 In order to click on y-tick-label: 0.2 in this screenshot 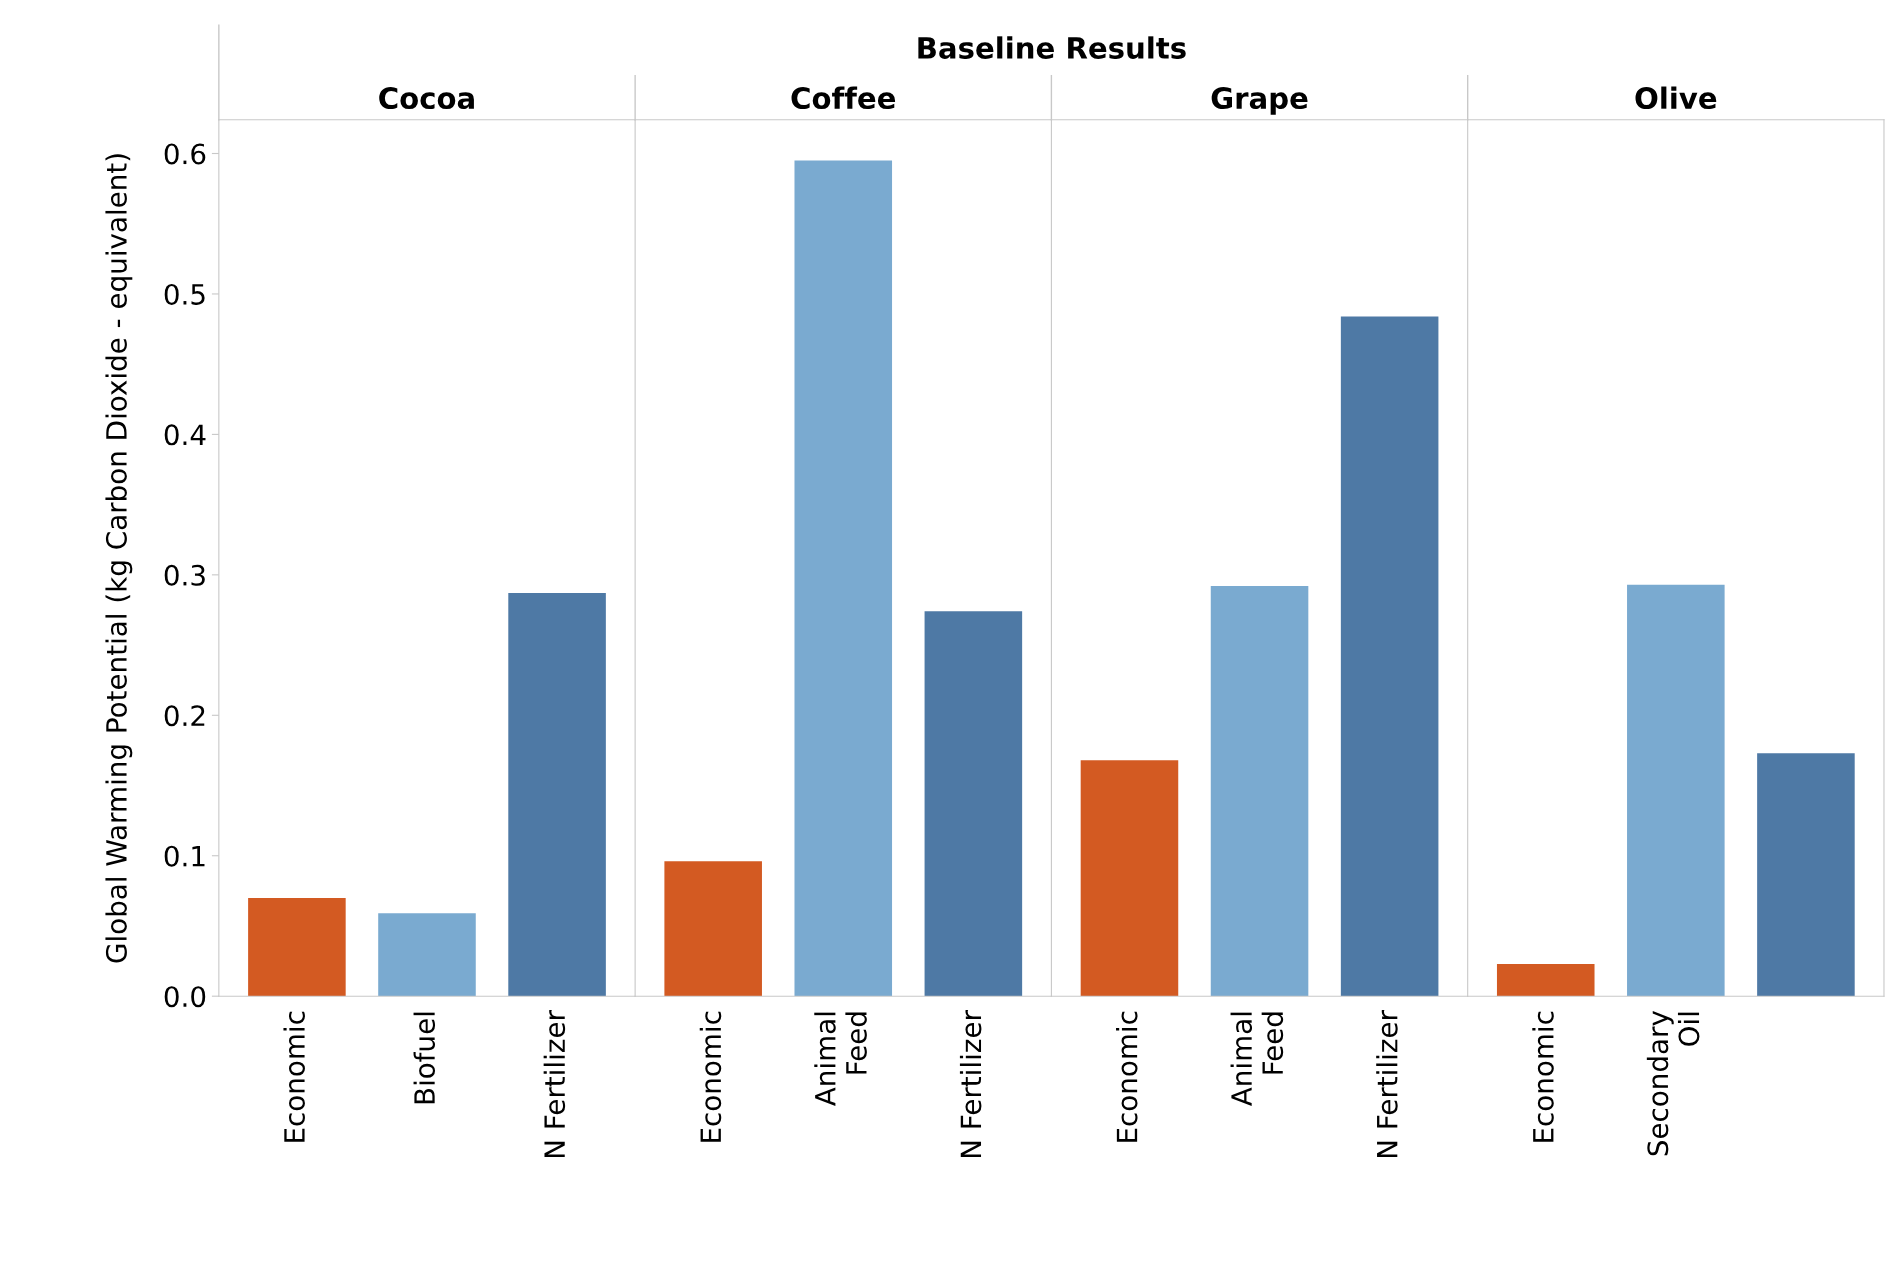, I will do `click(184, 716)`.